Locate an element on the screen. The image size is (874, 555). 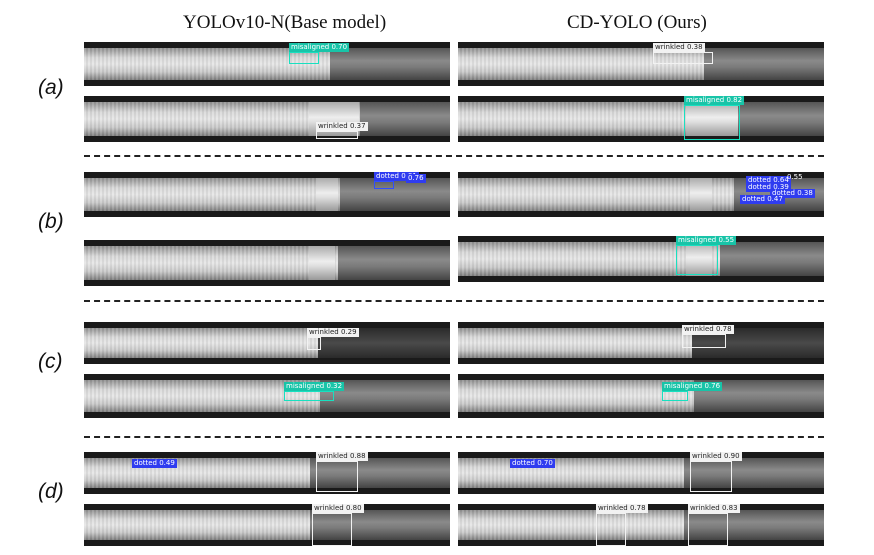
detection-box: wrinkled 0.29 is located at coordinates (333, 339).